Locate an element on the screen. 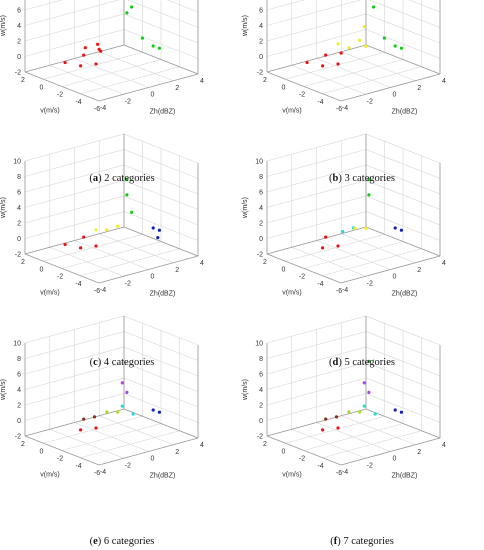 This screenshot has width=484, height=550. caption-letter: f is located at coordinates (335, 541).